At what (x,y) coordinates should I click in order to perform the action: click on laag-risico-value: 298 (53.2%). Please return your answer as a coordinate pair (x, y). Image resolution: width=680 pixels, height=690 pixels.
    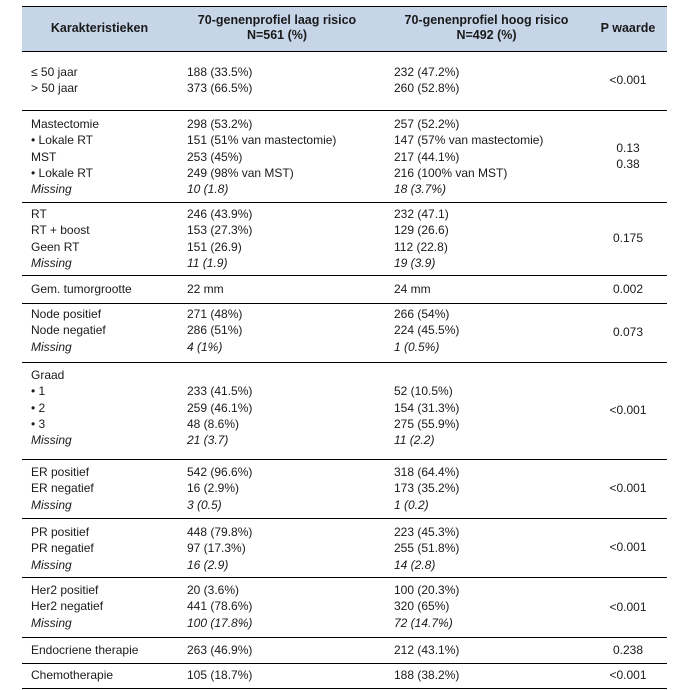
    Looking at the image, I should click on (220, 124).